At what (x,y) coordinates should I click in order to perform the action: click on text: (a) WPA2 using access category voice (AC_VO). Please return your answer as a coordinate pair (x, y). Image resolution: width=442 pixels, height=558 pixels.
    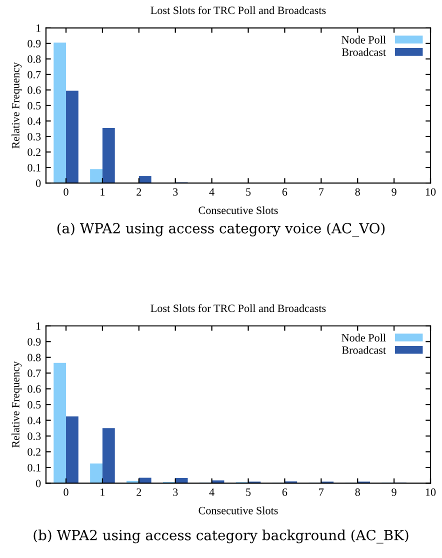
    Looking at the image, I should click on (221, 229).